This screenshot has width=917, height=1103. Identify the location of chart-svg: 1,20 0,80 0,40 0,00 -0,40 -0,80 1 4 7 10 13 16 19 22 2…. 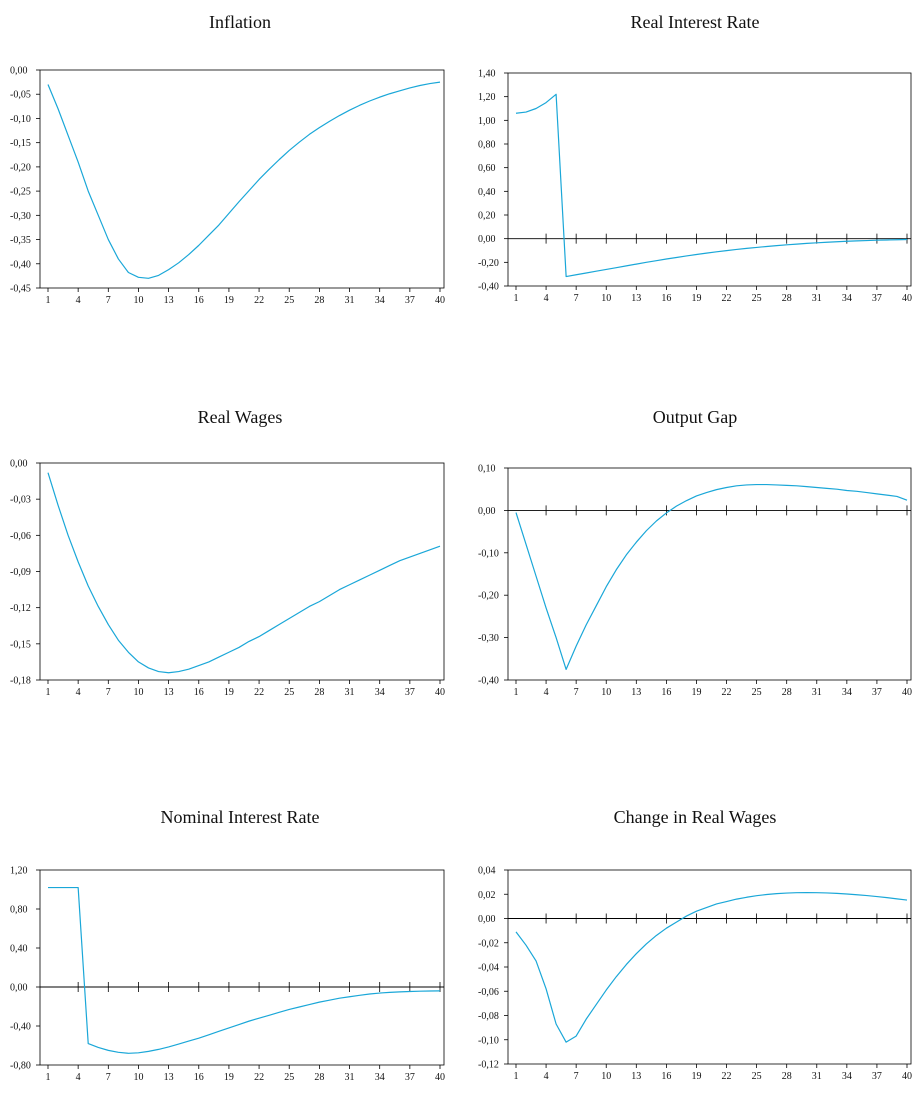
(227, 975).